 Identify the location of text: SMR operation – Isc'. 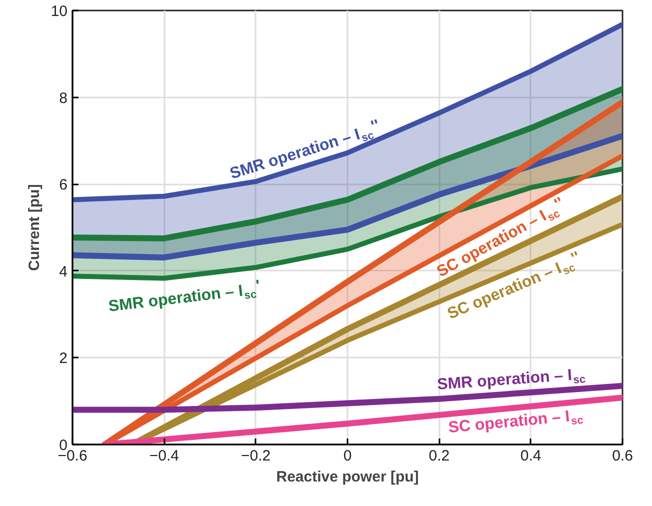
(184, 297).